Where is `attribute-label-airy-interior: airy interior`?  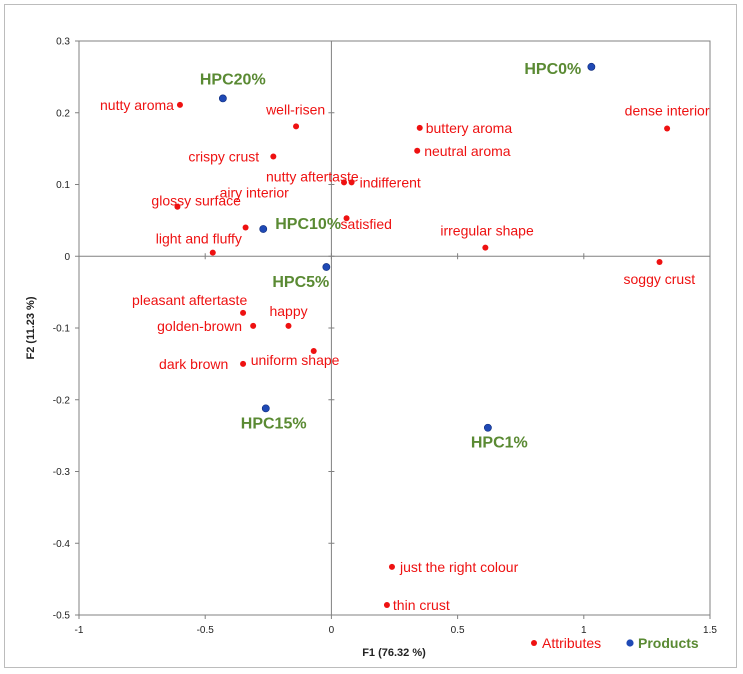 attribute-label-airy-interior: airy interior is located at coordinates (255, 193).